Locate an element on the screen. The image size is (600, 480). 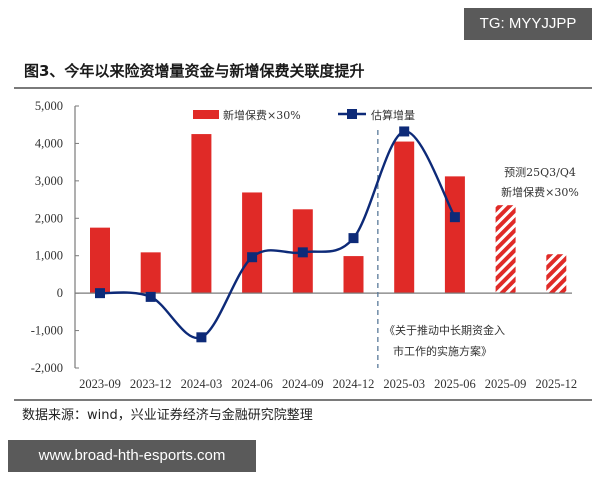
x-tick-label: 2024-03 is located at coordinates (202, 384).